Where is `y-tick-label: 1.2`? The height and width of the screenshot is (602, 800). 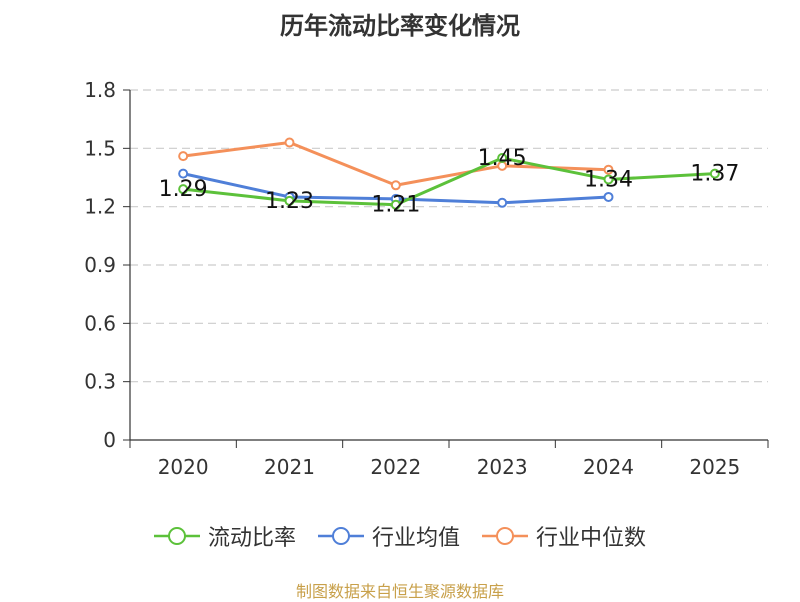 y-tick-label: 1.2 is located at coordinates (100, 207).